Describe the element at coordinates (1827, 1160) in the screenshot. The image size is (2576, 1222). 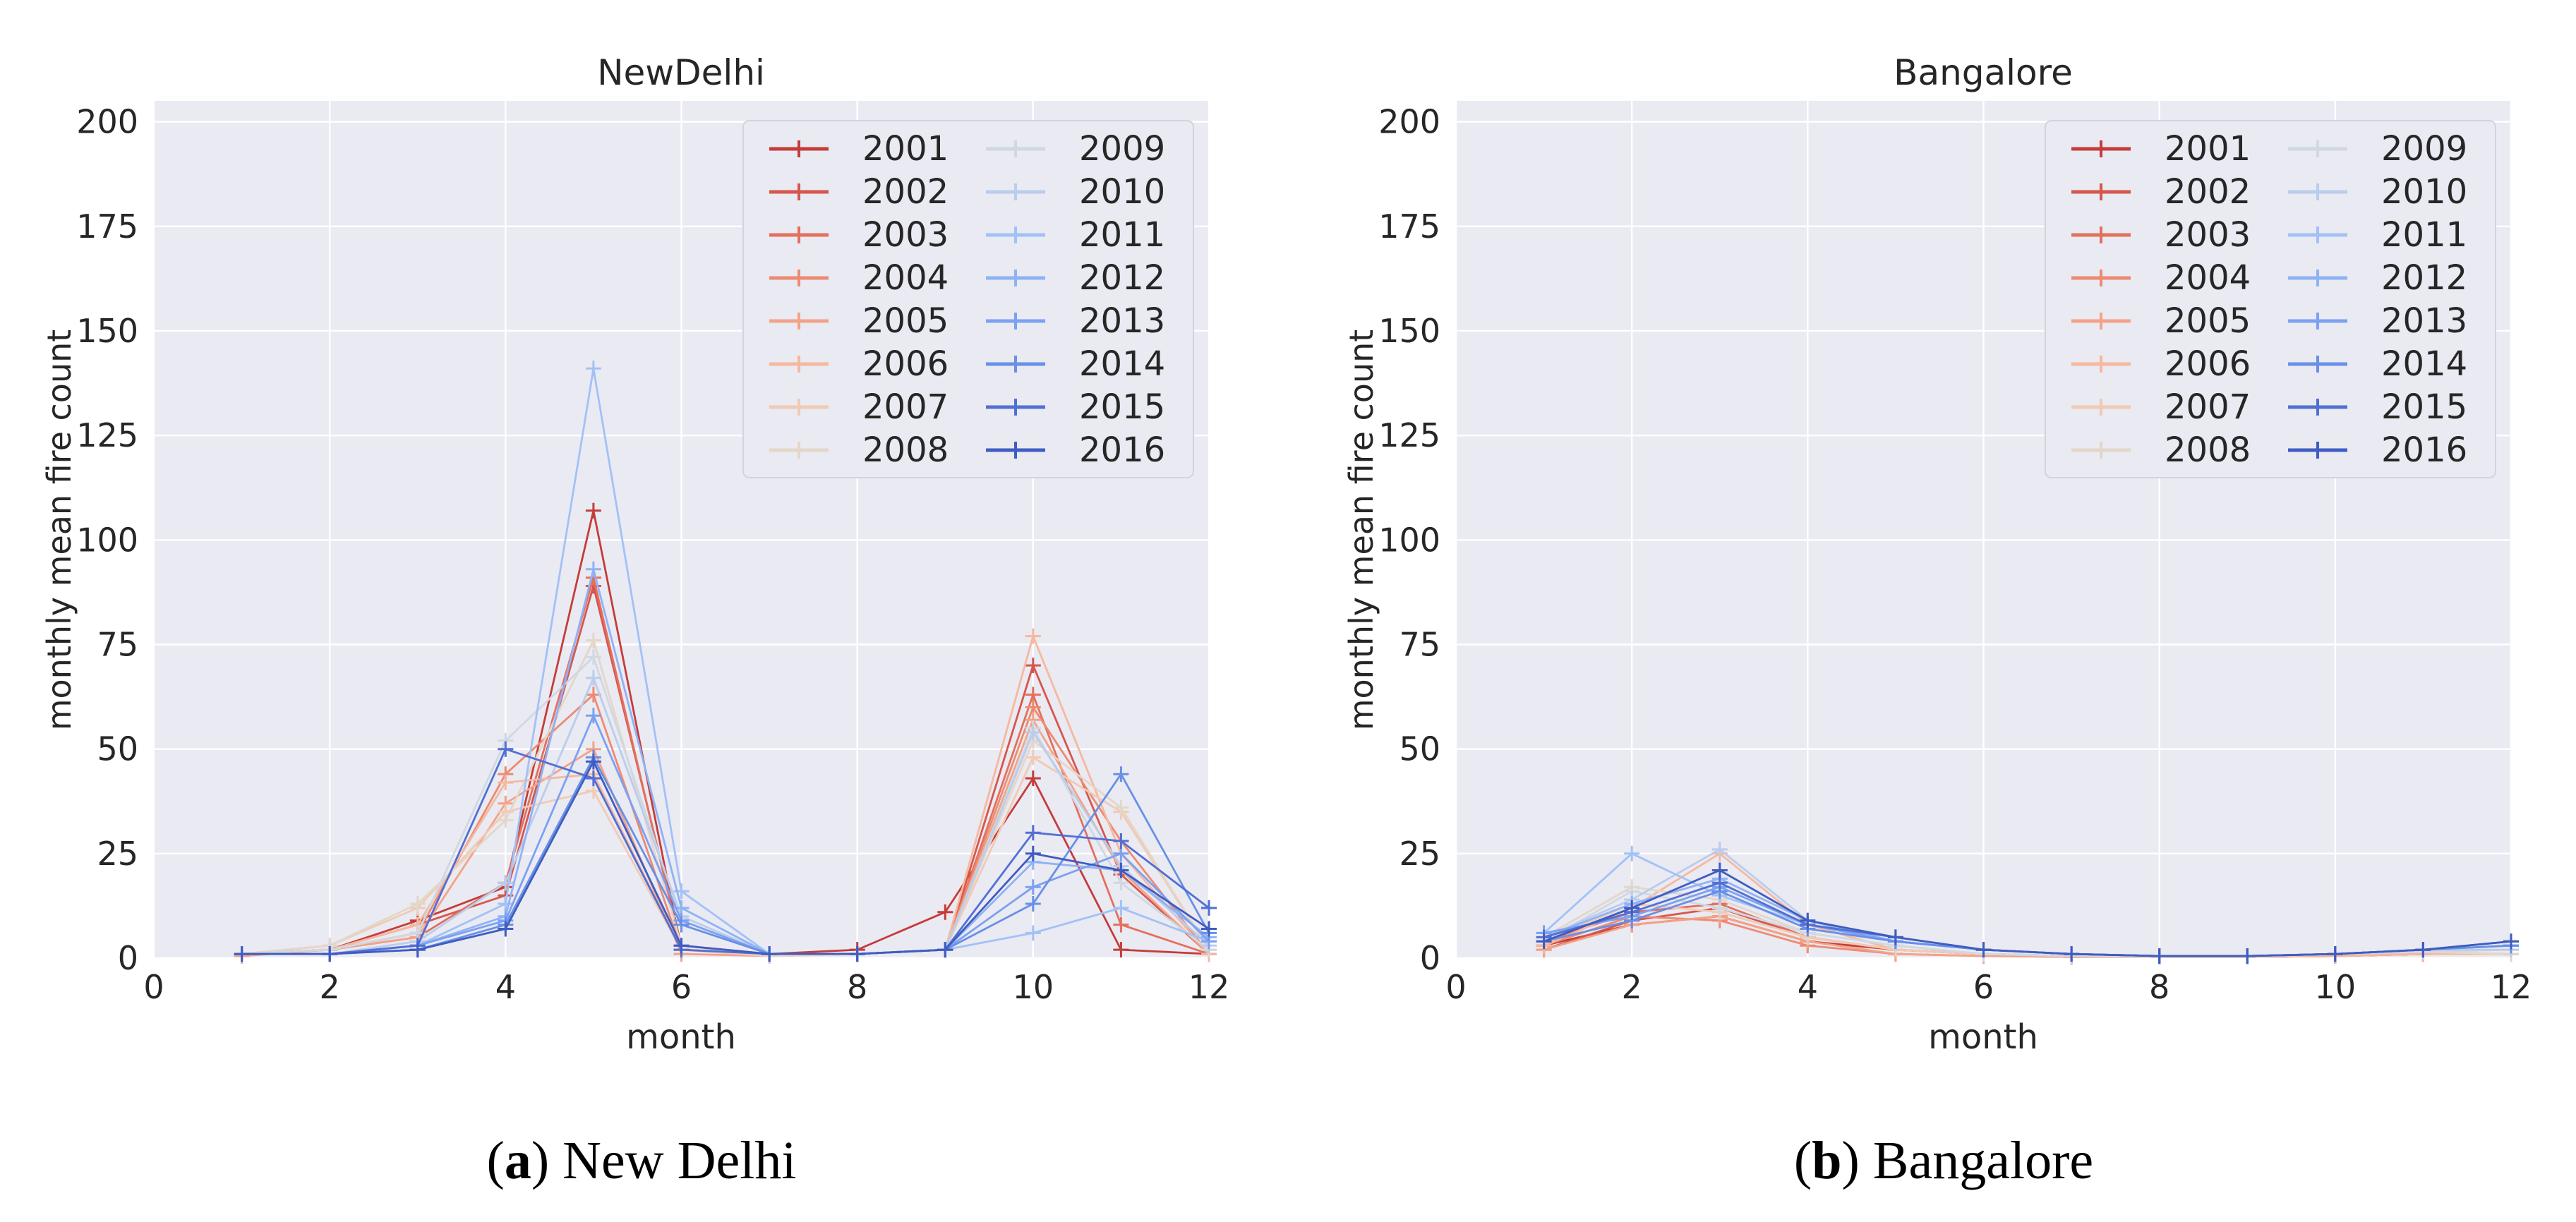
I see `caption-letter: b` at that location.